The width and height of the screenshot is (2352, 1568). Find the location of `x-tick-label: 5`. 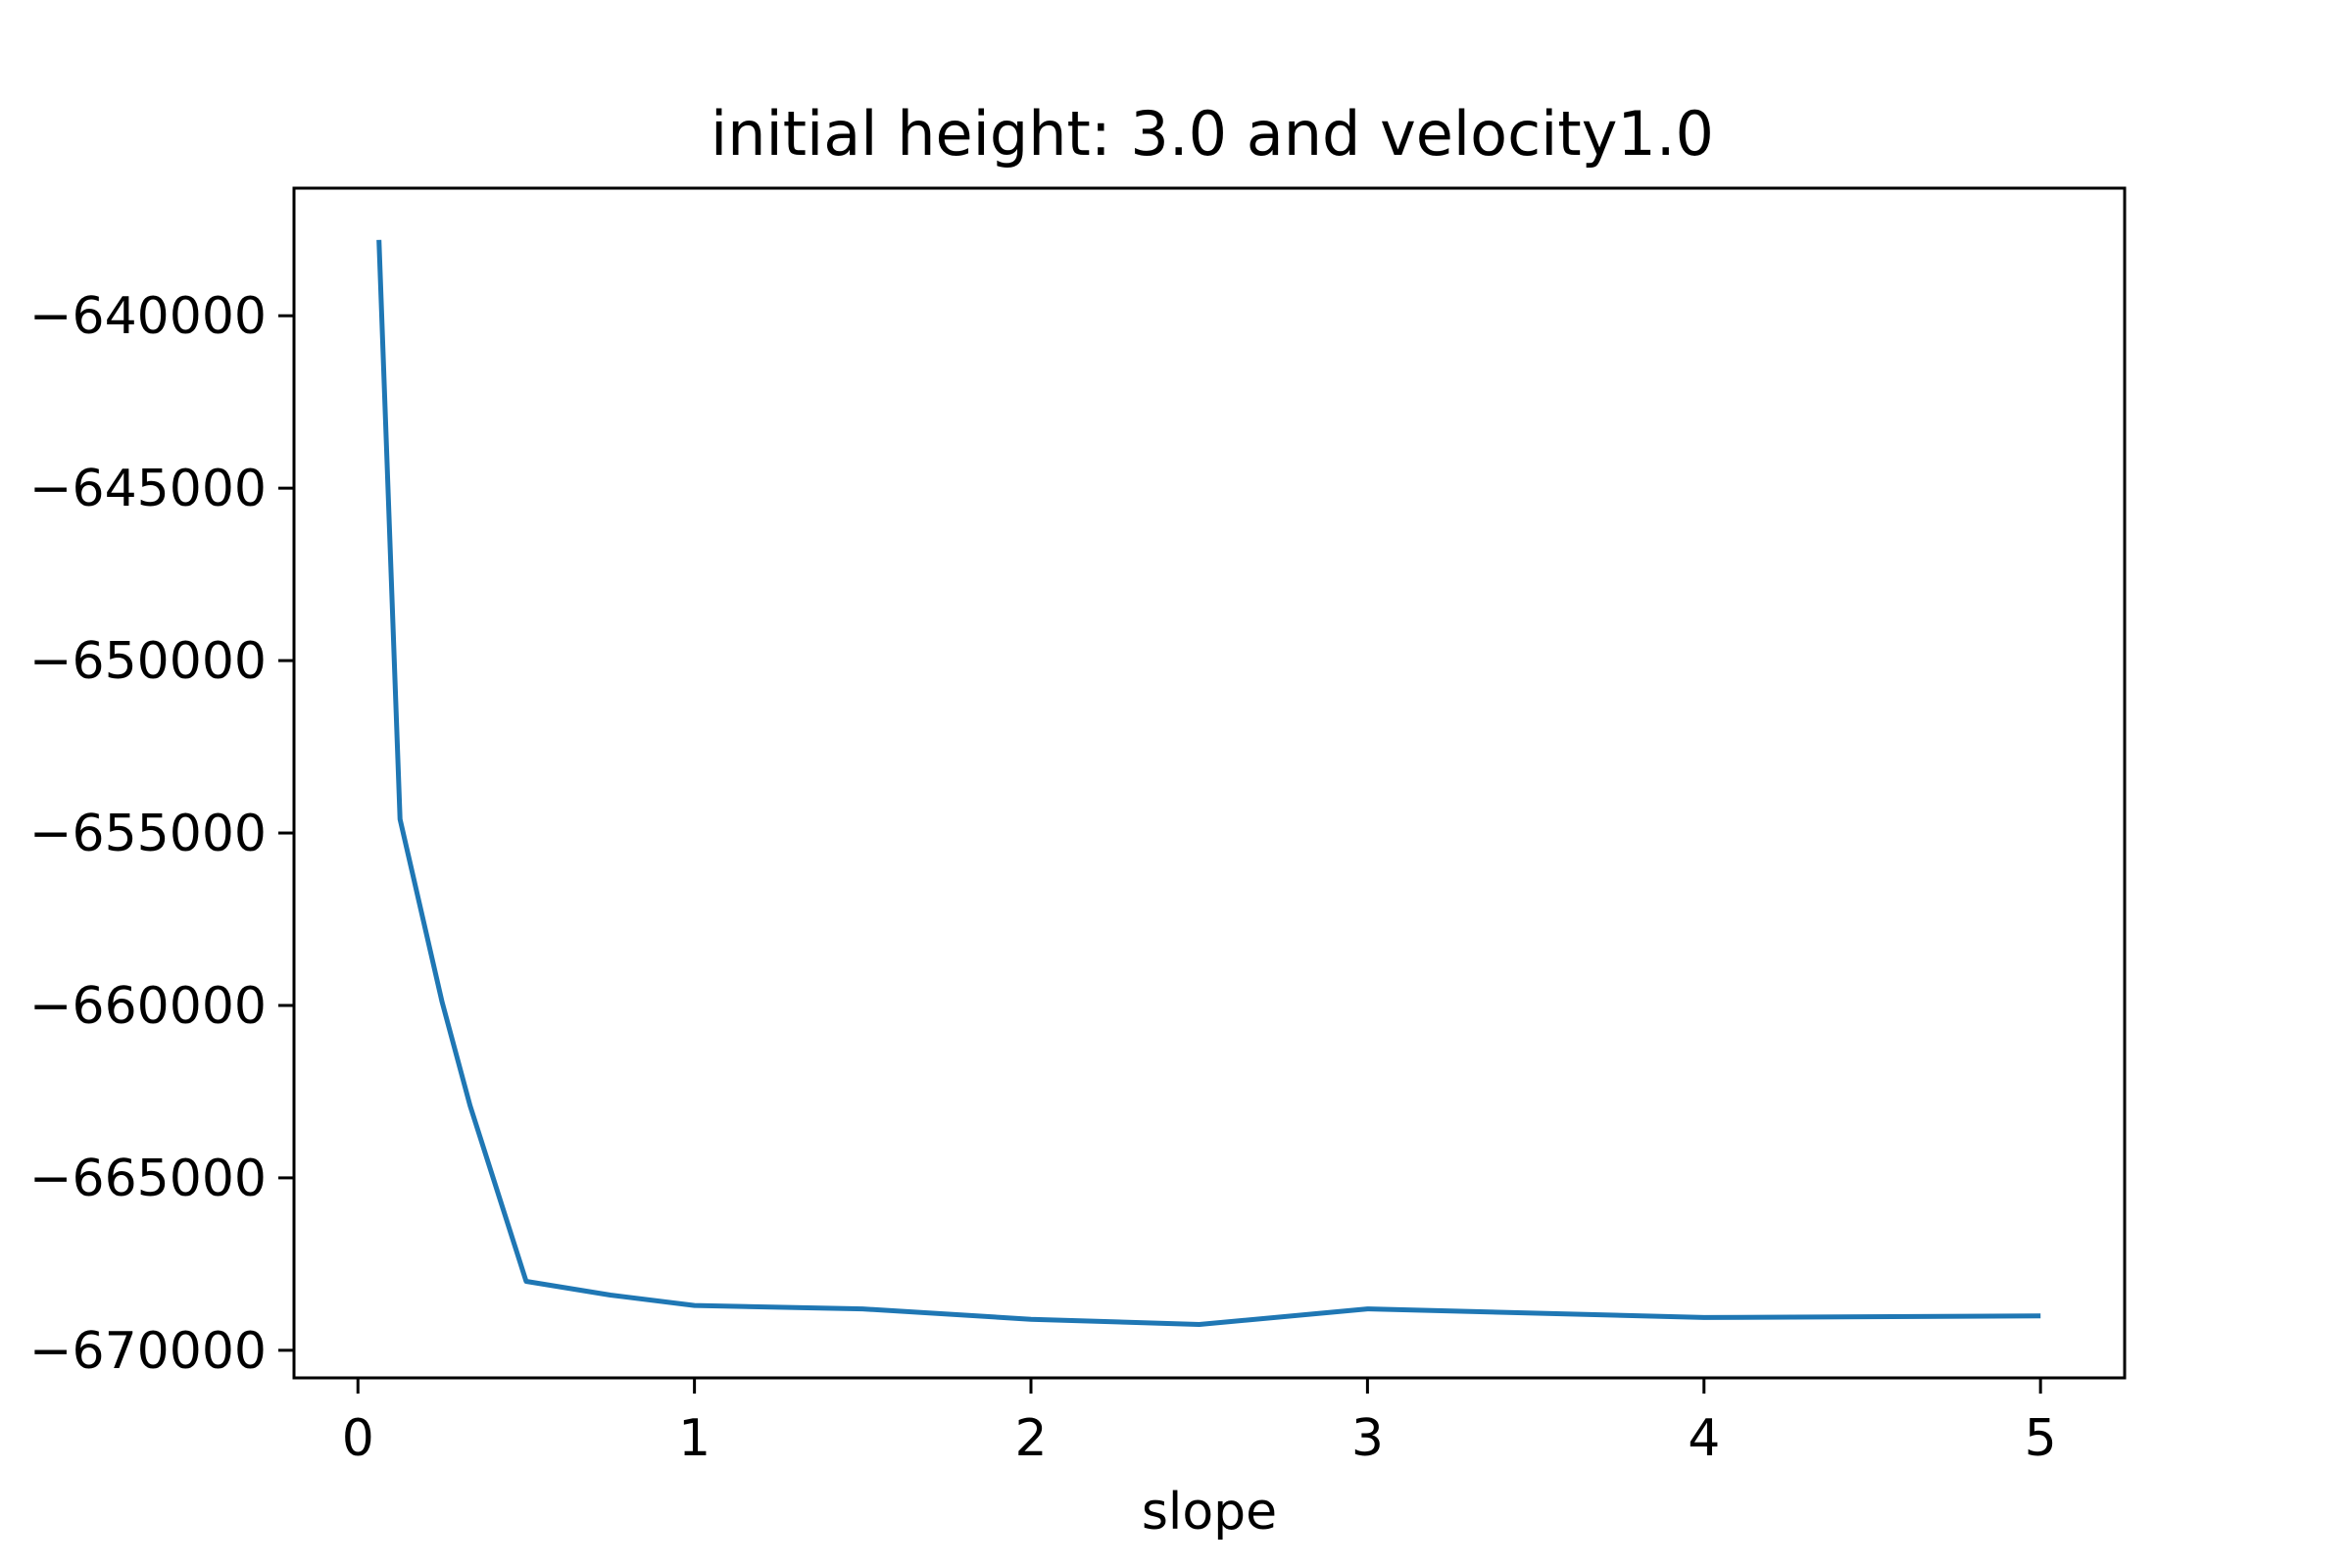

x-tick-label: 5 is located at coordinates (2041, 1438).